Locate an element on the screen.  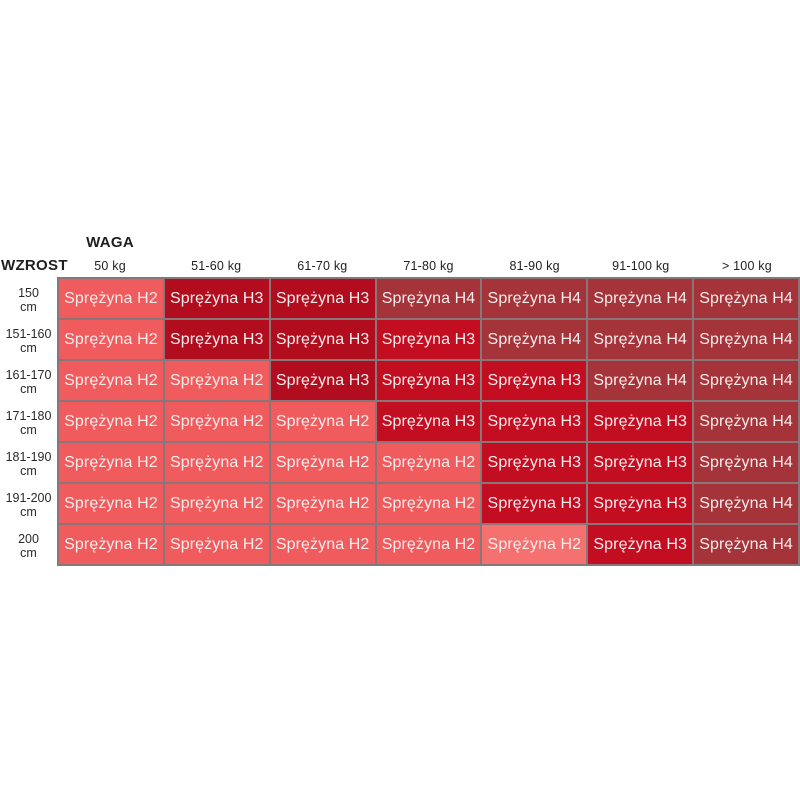
height-axis-title: WZROST is located at coordinates (34, 265).